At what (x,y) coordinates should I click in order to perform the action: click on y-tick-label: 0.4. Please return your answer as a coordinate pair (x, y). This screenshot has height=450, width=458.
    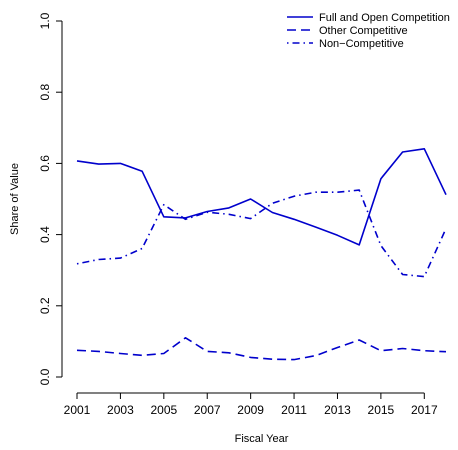
    Looking at the image, I should click on (45, 234).